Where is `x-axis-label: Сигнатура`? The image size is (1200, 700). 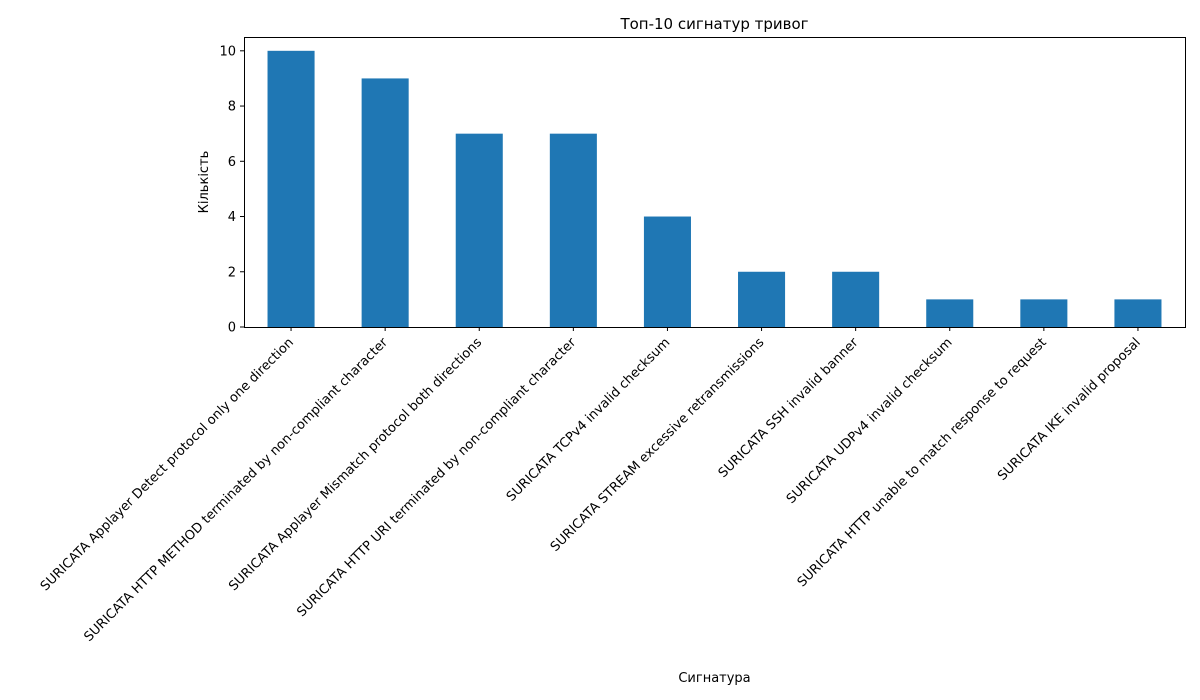 x-axis-label: Сигнатура is located at coordinates (714, 678).